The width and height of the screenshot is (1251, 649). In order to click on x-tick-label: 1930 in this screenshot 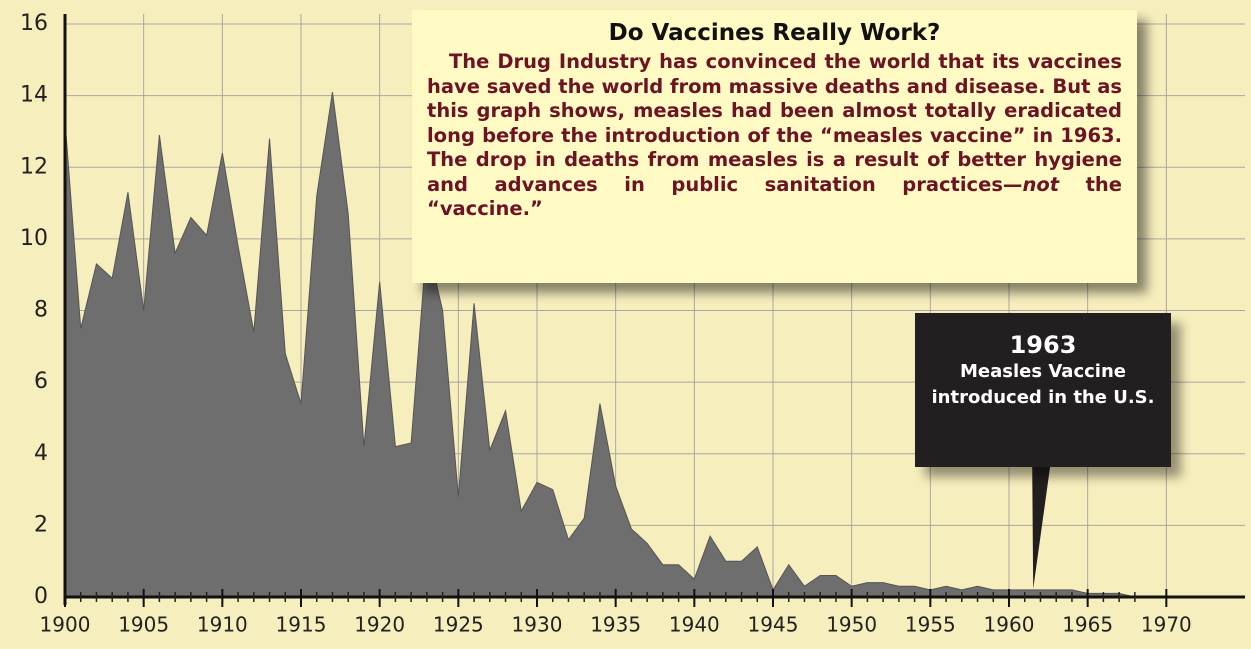, I will do `click(537, 625)`.